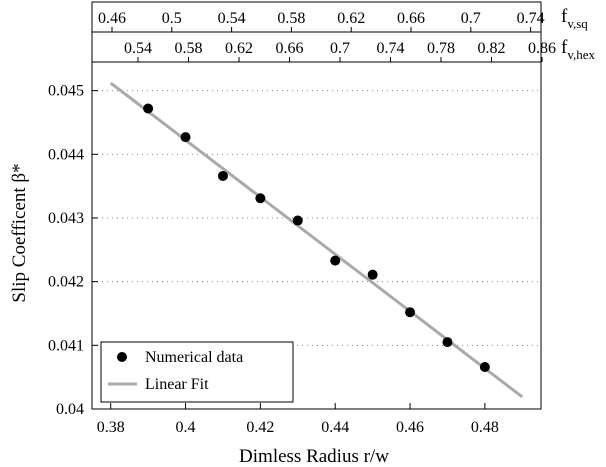  What do you see at coordinates (66, 218) in the screenshot?
I see `y-tick-label: 0.043` at bounding box center [66, 218].